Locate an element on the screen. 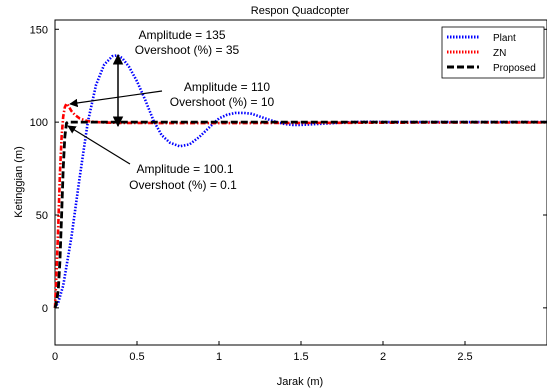 This screenshot has width=547, height=390. x-tick-label: 2.5 is located at coordinates (464, 357).